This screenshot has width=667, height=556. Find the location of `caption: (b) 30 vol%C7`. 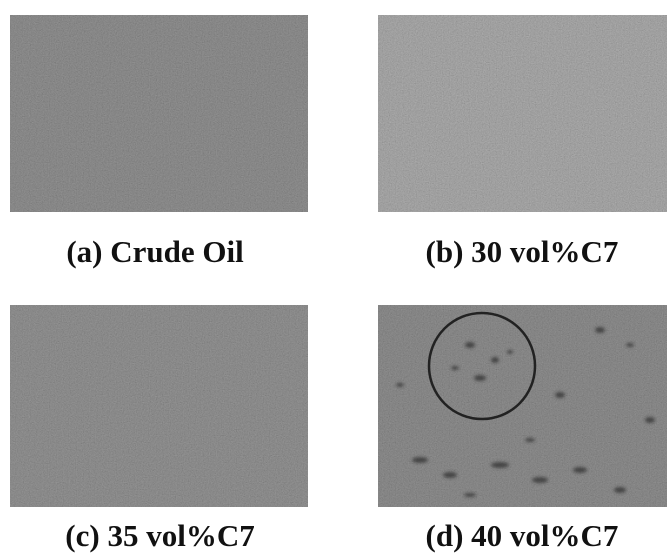

caption: (b) 30 vol%C7 is located at coordinates (522, 251).